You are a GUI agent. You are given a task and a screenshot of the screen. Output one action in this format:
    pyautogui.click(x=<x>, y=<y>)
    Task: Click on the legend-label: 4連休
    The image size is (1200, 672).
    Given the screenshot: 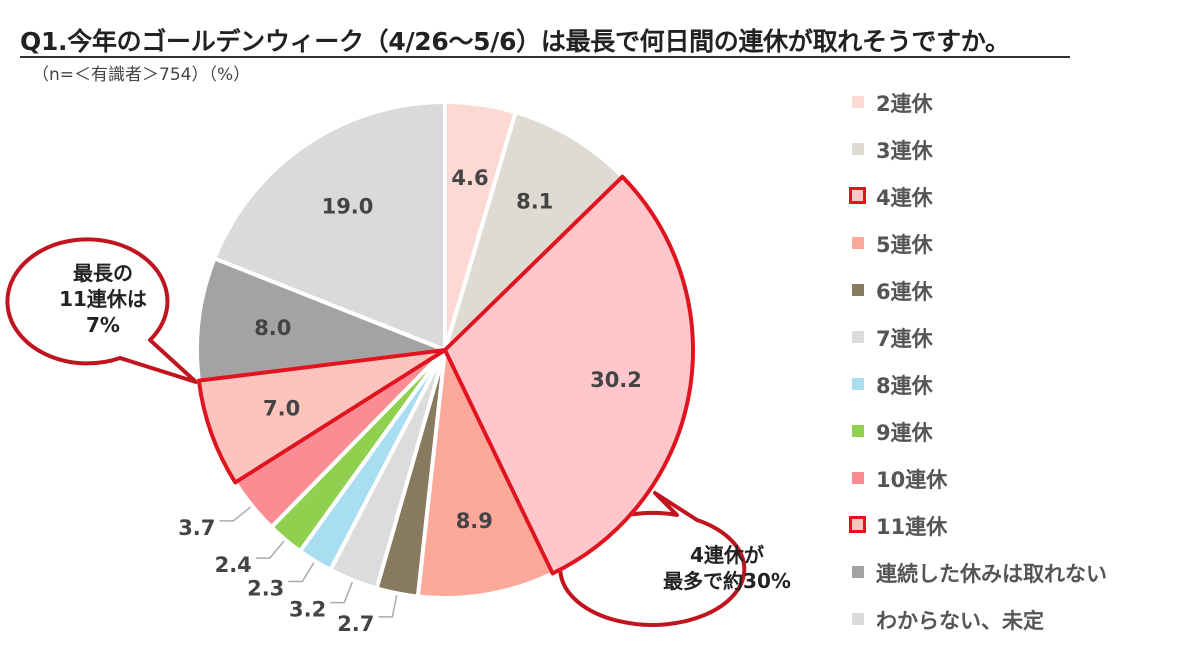 What is the action you would take?
    pyautogui.click(x=904, y=198)
    